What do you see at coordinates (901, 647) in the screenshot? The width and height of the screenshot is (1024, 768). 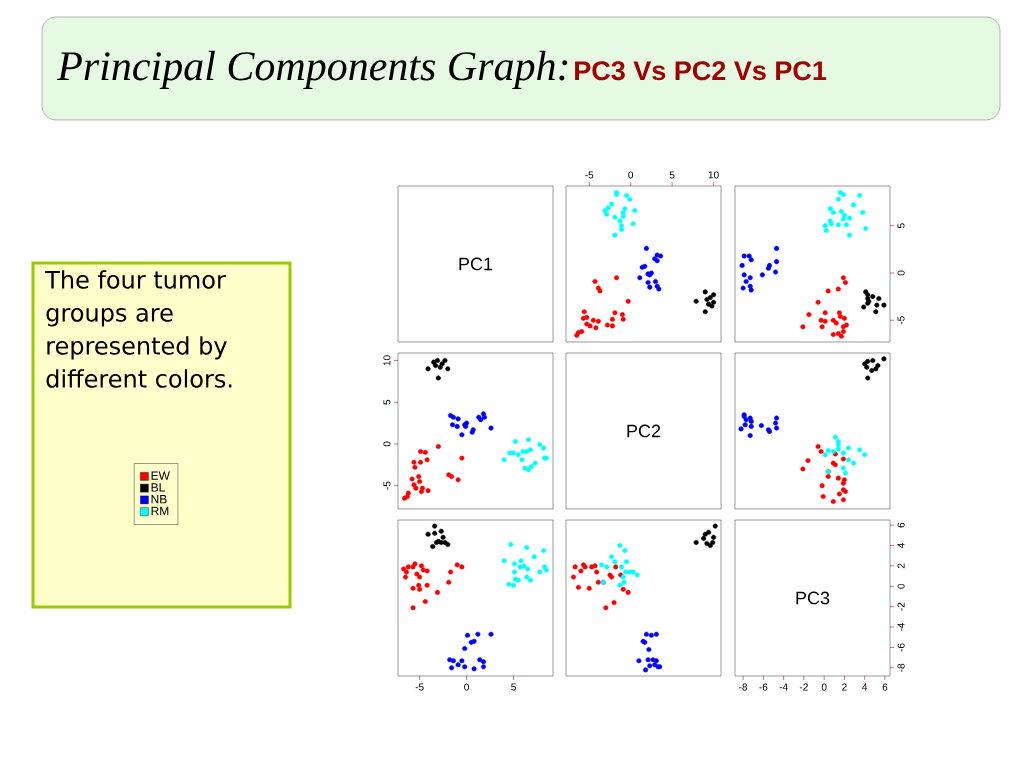 I see `y-tick-label: -6` at bounding box center [901, 647].